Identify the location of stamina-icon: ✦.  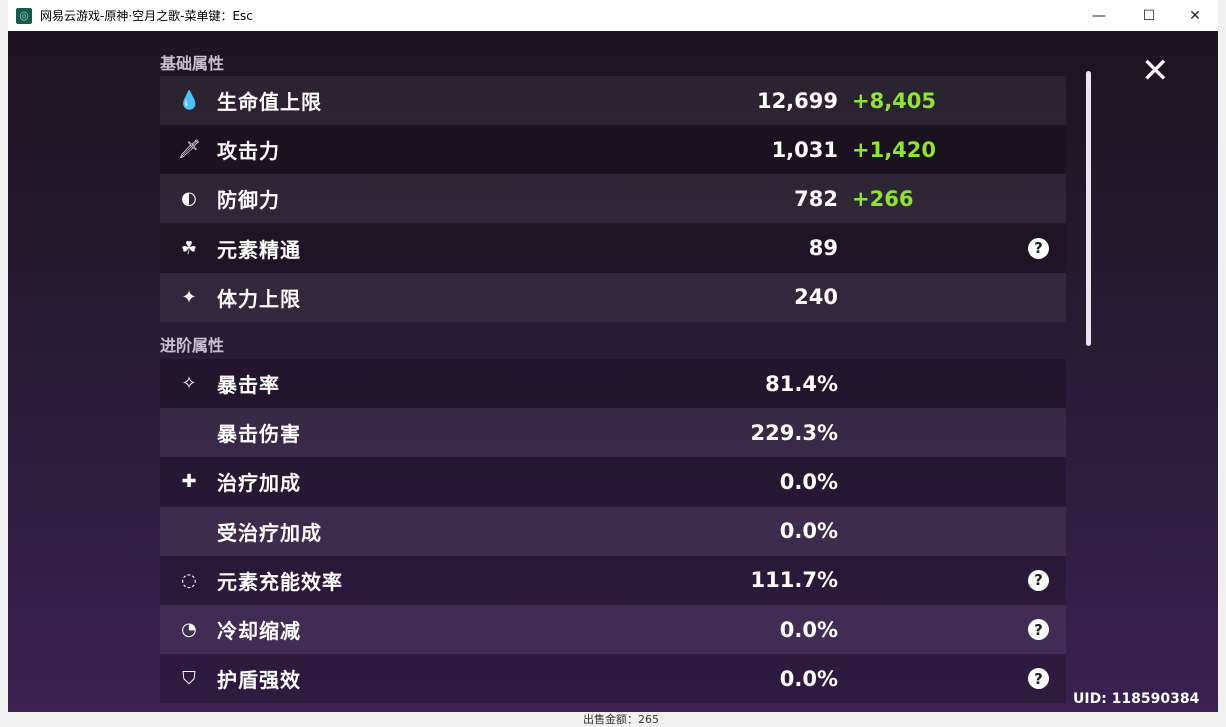
(189, 297).